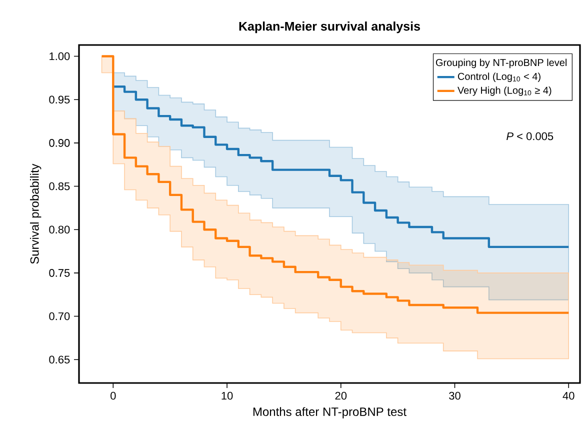 Image resolution: width=583 pixels, height=421 pixels. Describe the element at coordinates (59, 143) in the screenshot. I see `y-tick-label: 0.90` at that location.